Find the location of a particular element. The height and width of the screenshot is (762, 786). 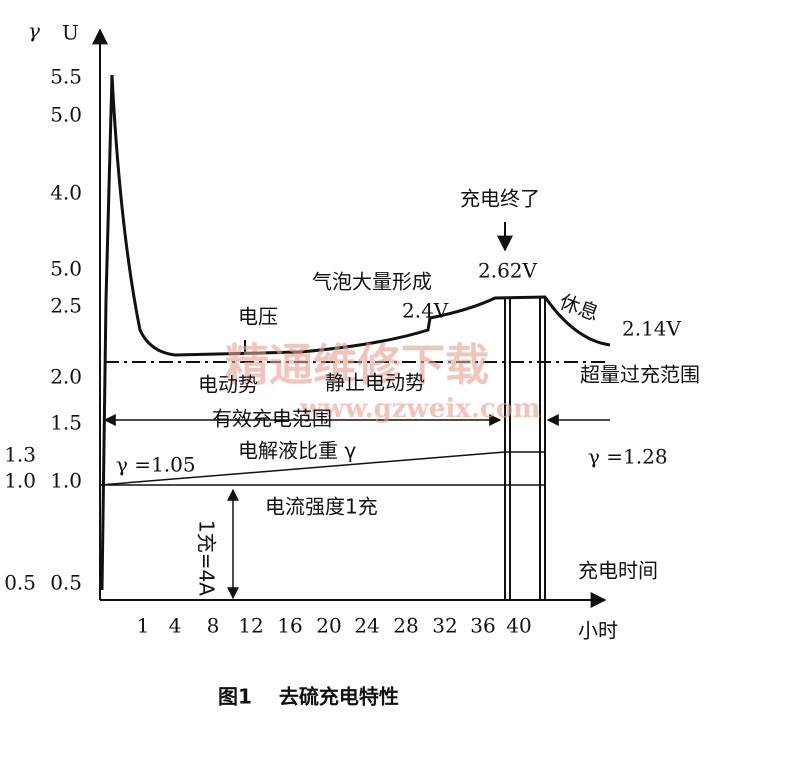

caption: 图1 去硫充电特性 is located at coordinates (308, 697).